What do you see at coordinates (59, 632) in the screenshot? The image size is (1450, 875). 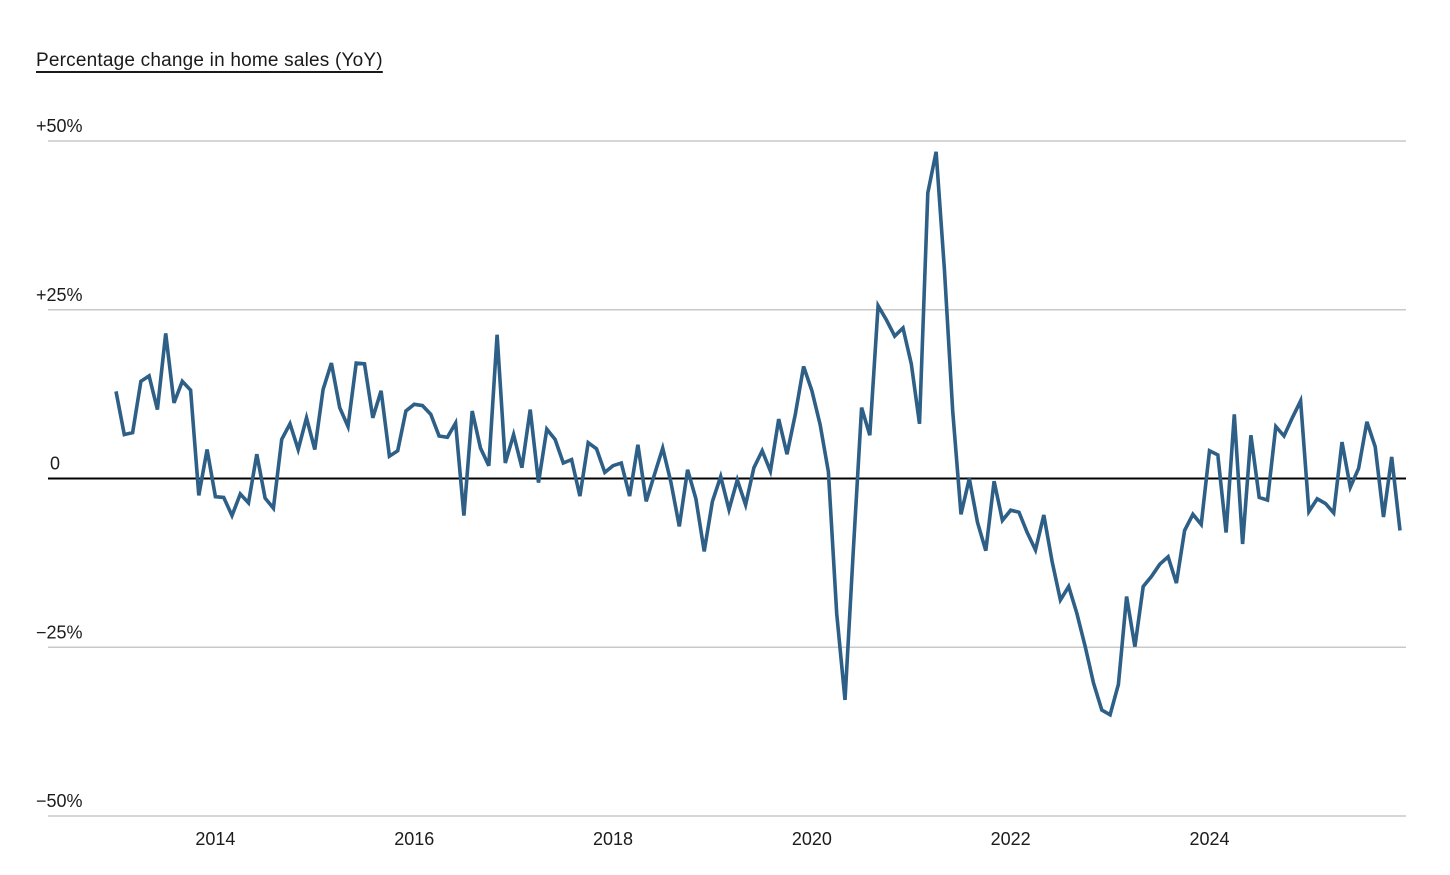 I see `y-axis-tick-label: −25%` at bounding box center [59, 632].